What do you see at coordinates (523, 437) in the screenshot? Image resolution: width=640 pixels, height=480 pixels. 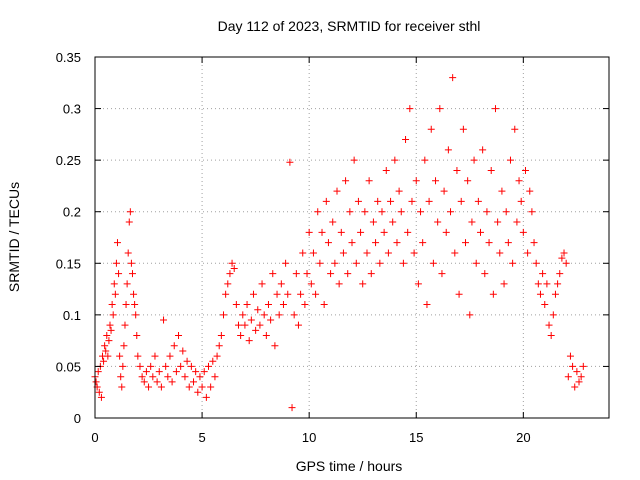 I see `x-tick-label: 20` at bounding box center [523, 437].